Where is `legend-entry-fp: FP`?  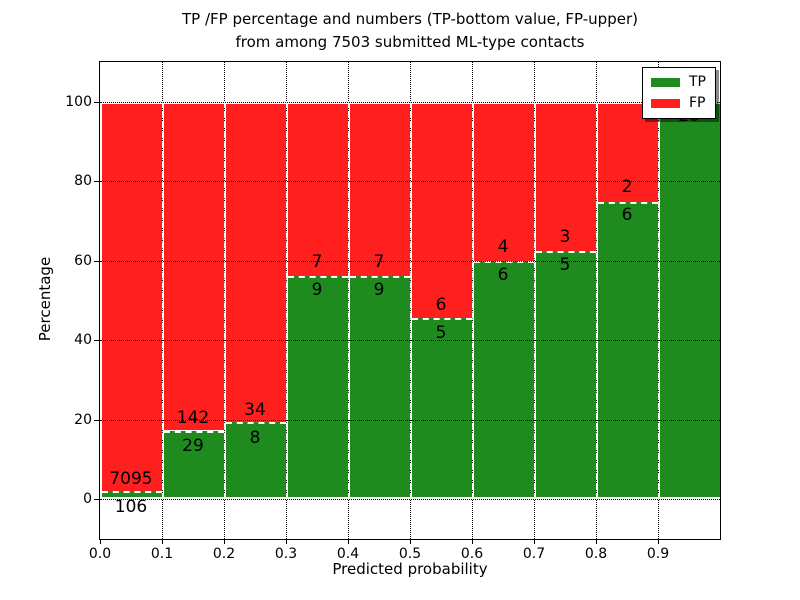
legend-entry-fp: FP is located at coordinates (678, 103).